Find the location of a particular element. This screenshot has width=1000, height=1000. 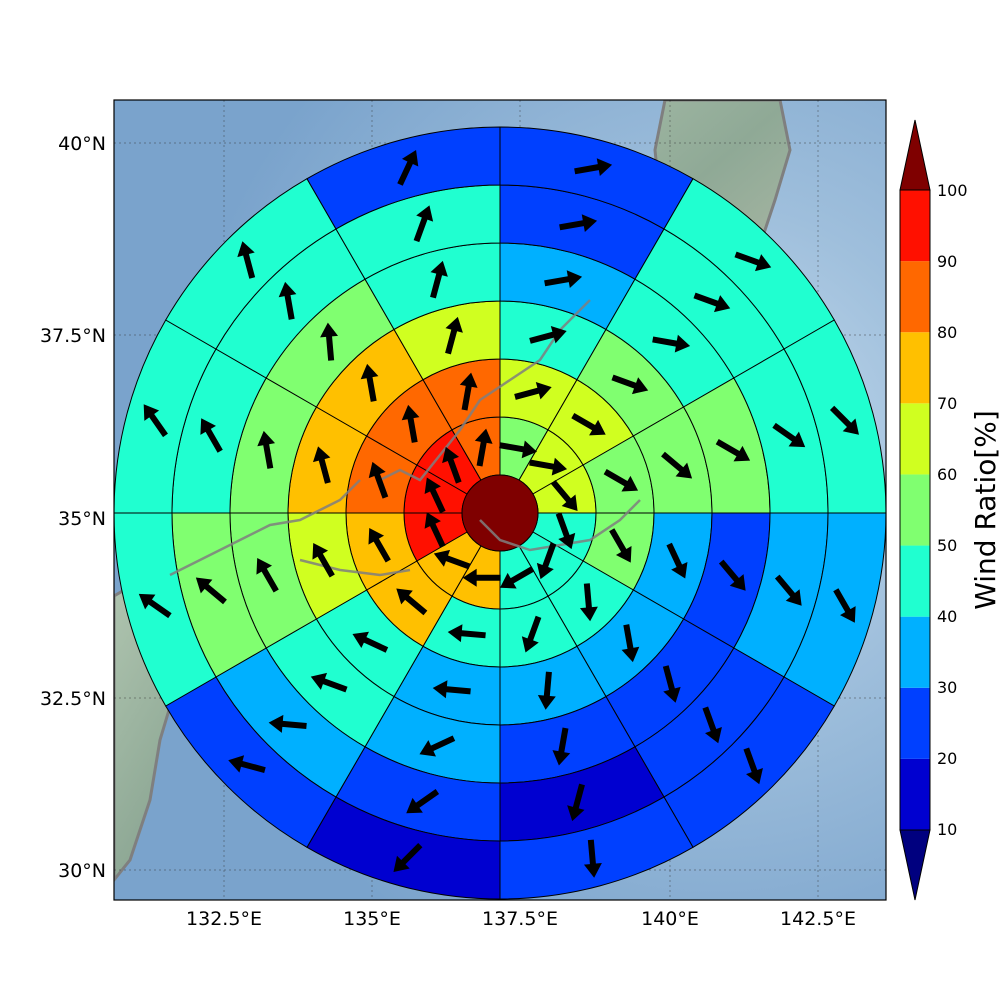

wind-arrow-r1-s9 is located at coordinates (378, 480).